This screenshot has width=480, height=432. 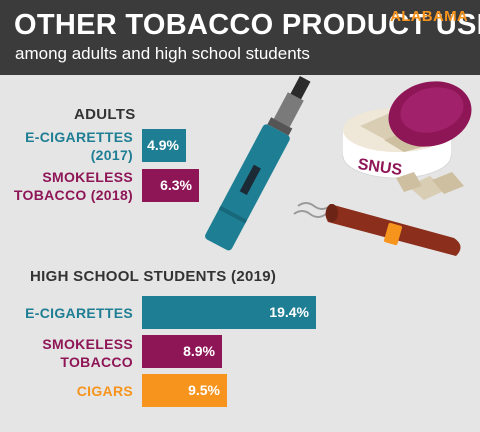 What do you see at coordinates (66, 186) in the screenshot?
I see `adults-bar-label-smokeless: SMOKELESS TOBACCO (2018)` at bounding box center [66, 186].